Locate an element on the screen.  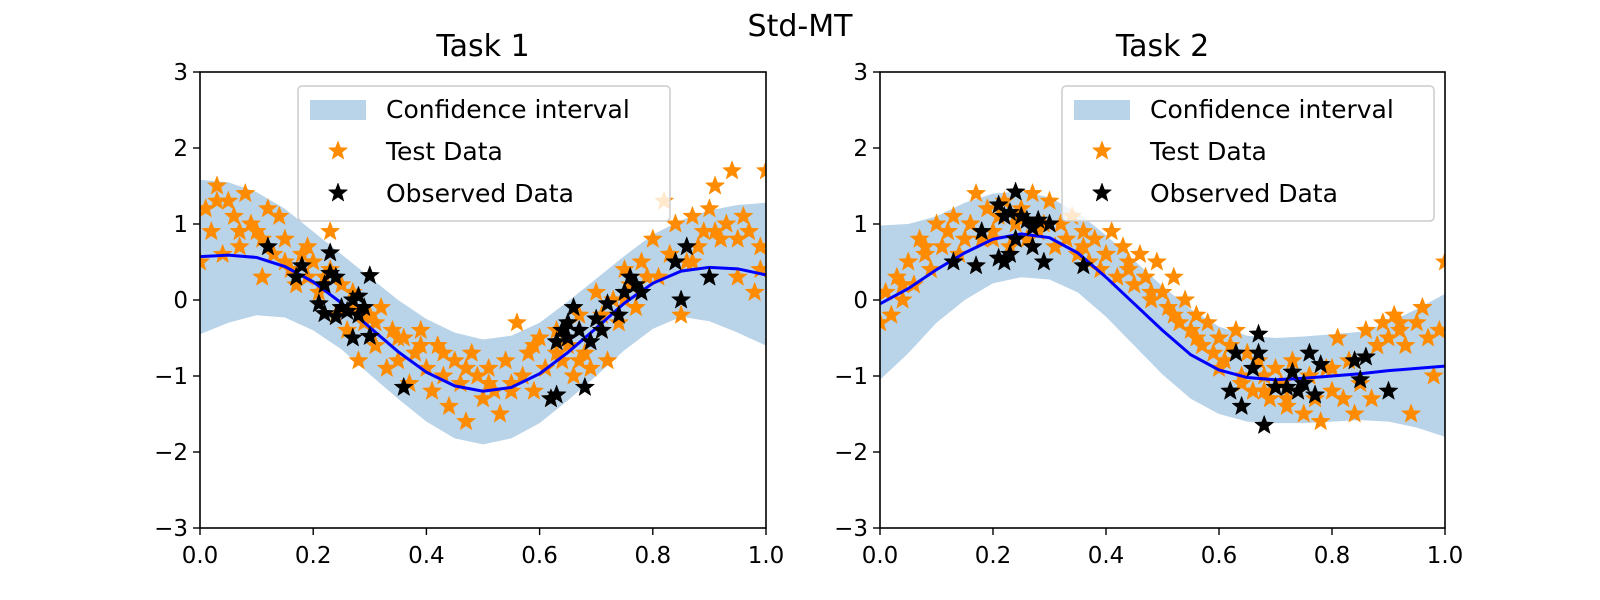
y-tick-label: 1 is located at coordinates (180, 225).